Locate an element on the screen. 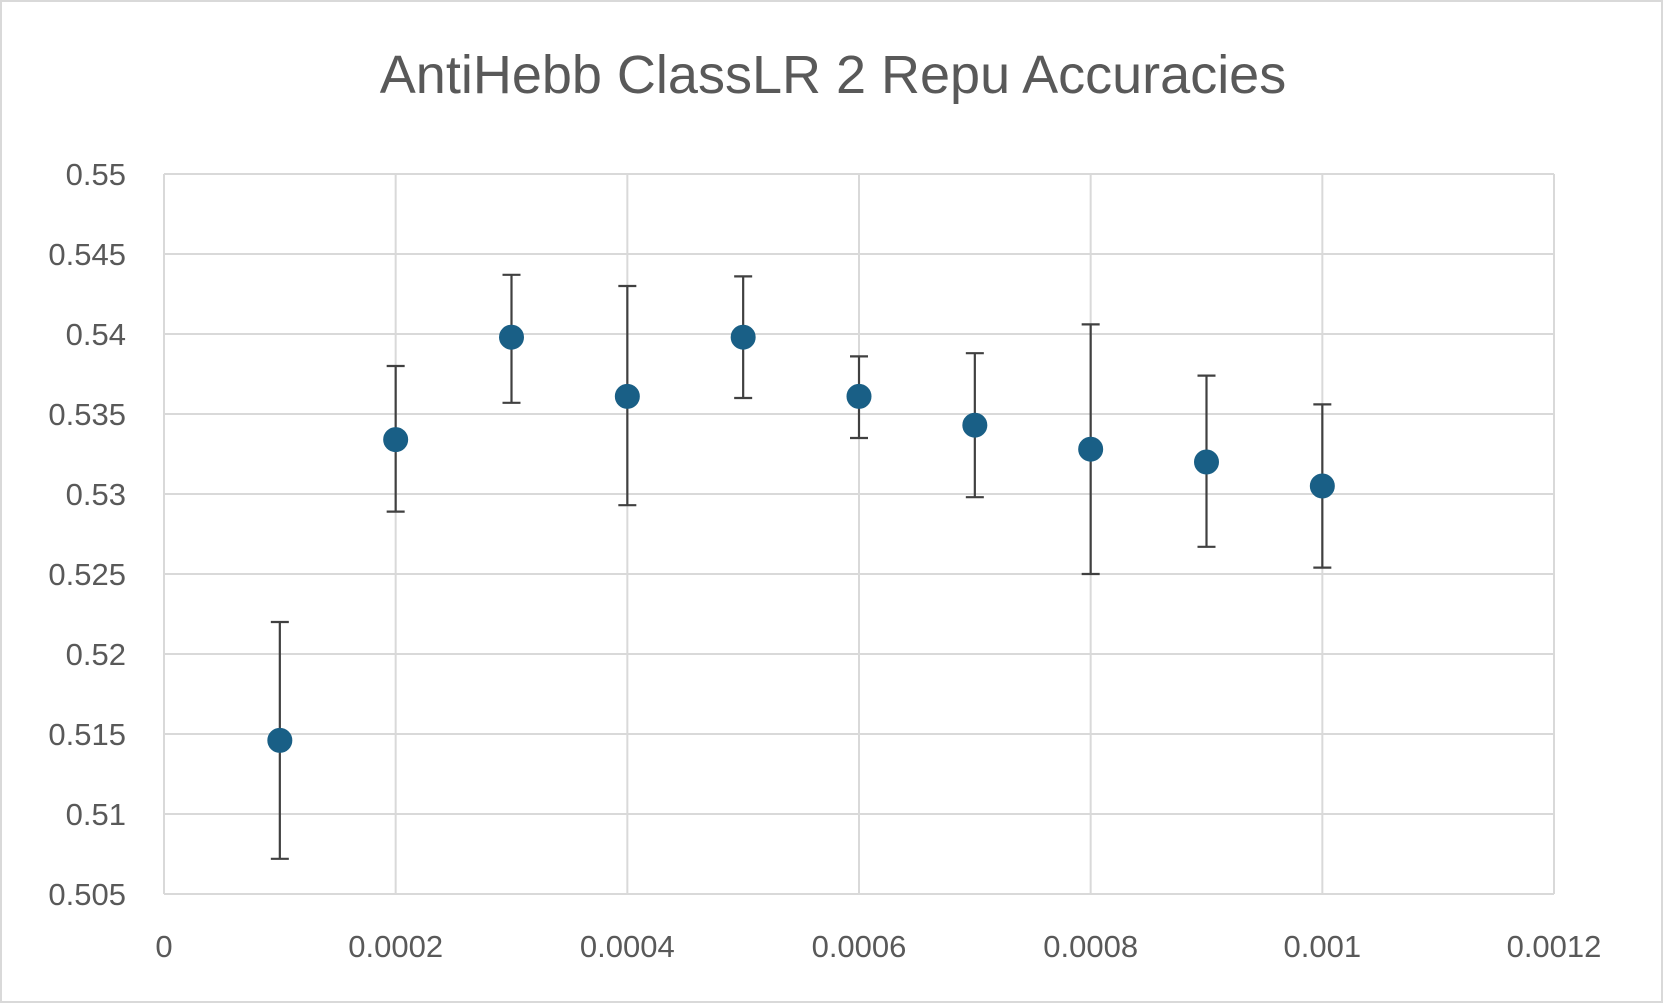 The image size is (1663, 1005). chart-title: AntiHebb ClassLR 2 Repu Accuracies is located at coordinates (833, 75).